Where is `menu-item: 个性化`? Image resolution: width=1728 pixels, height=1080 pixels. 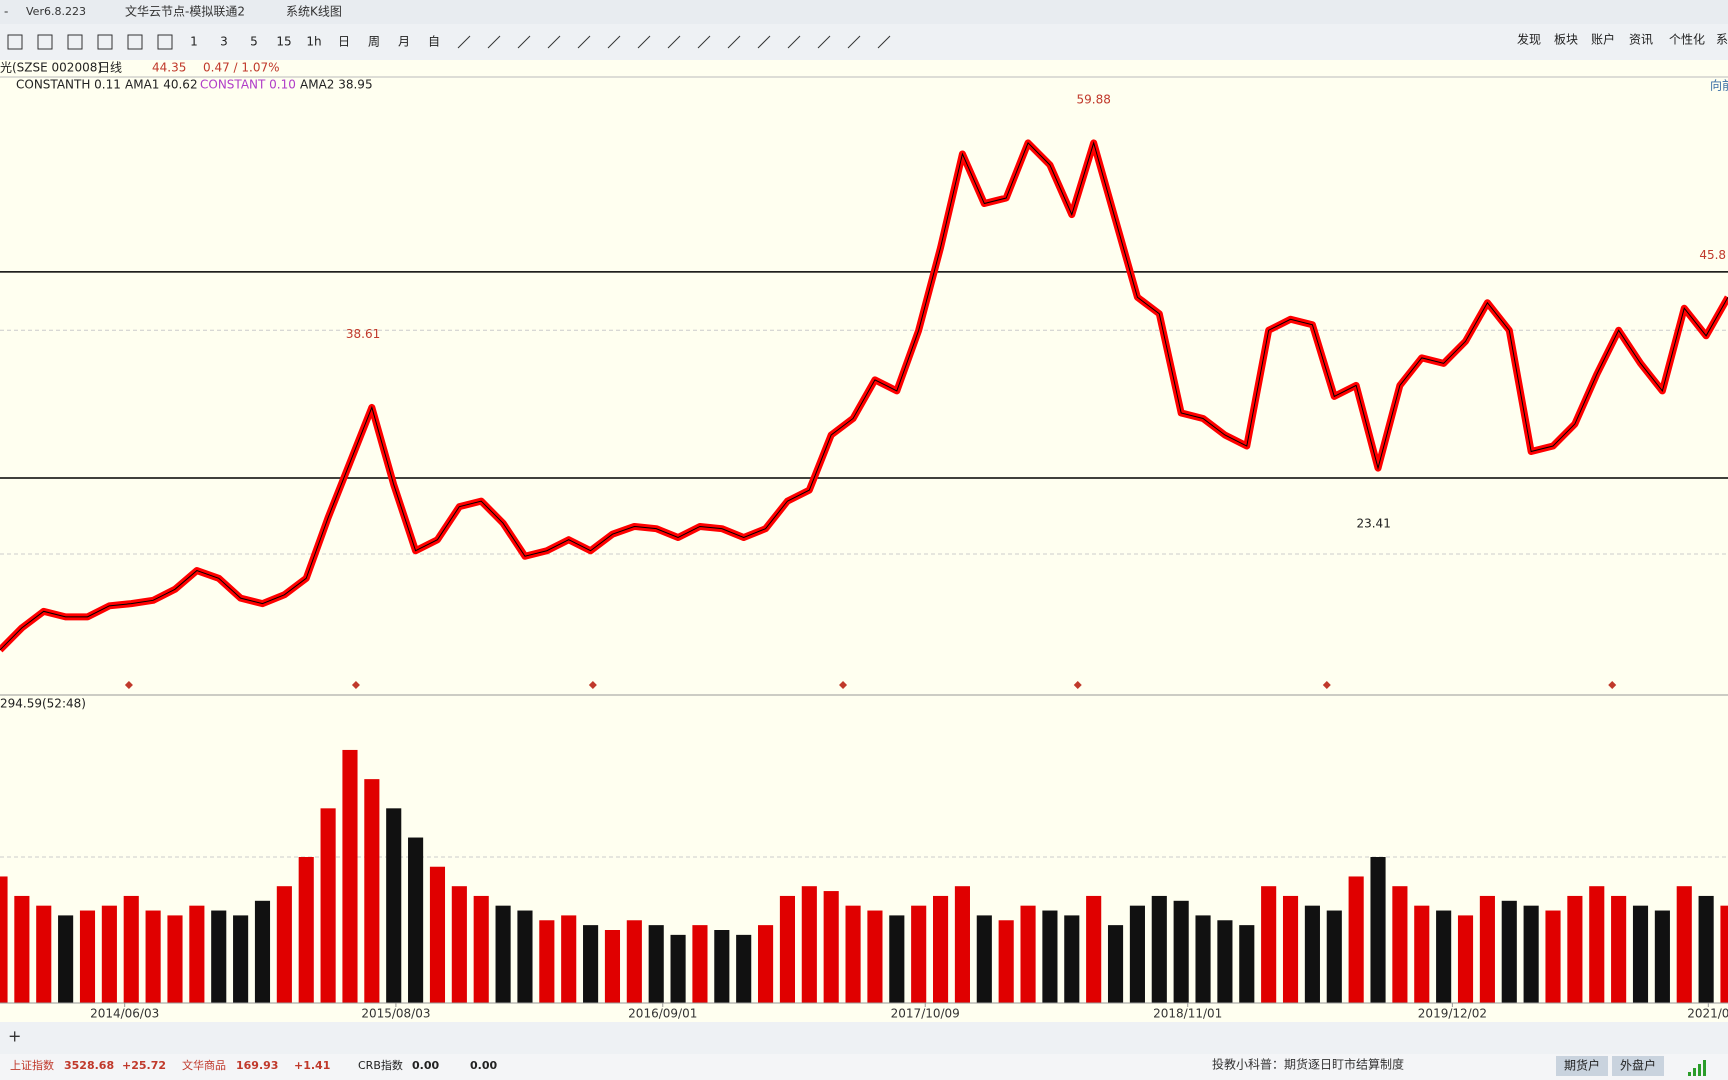 menu-item: 个性化 is located at coordinates (1687, 40).